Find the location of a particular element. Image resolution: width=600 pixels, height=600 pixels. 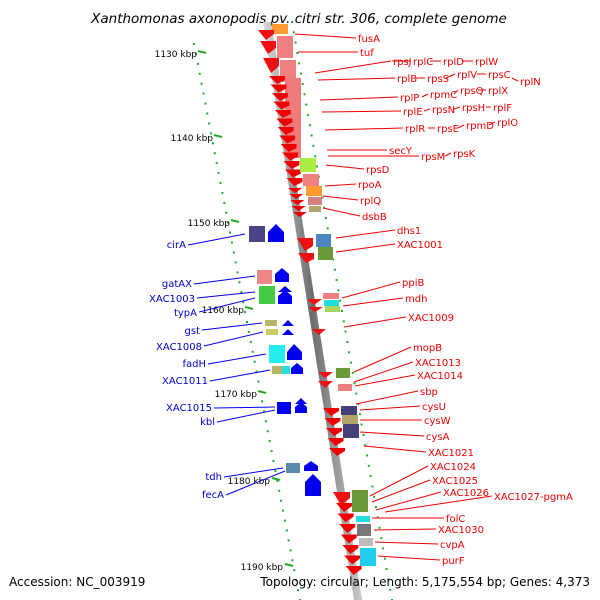

gene-block-XAC1015 is located at coordinates (284, 408).